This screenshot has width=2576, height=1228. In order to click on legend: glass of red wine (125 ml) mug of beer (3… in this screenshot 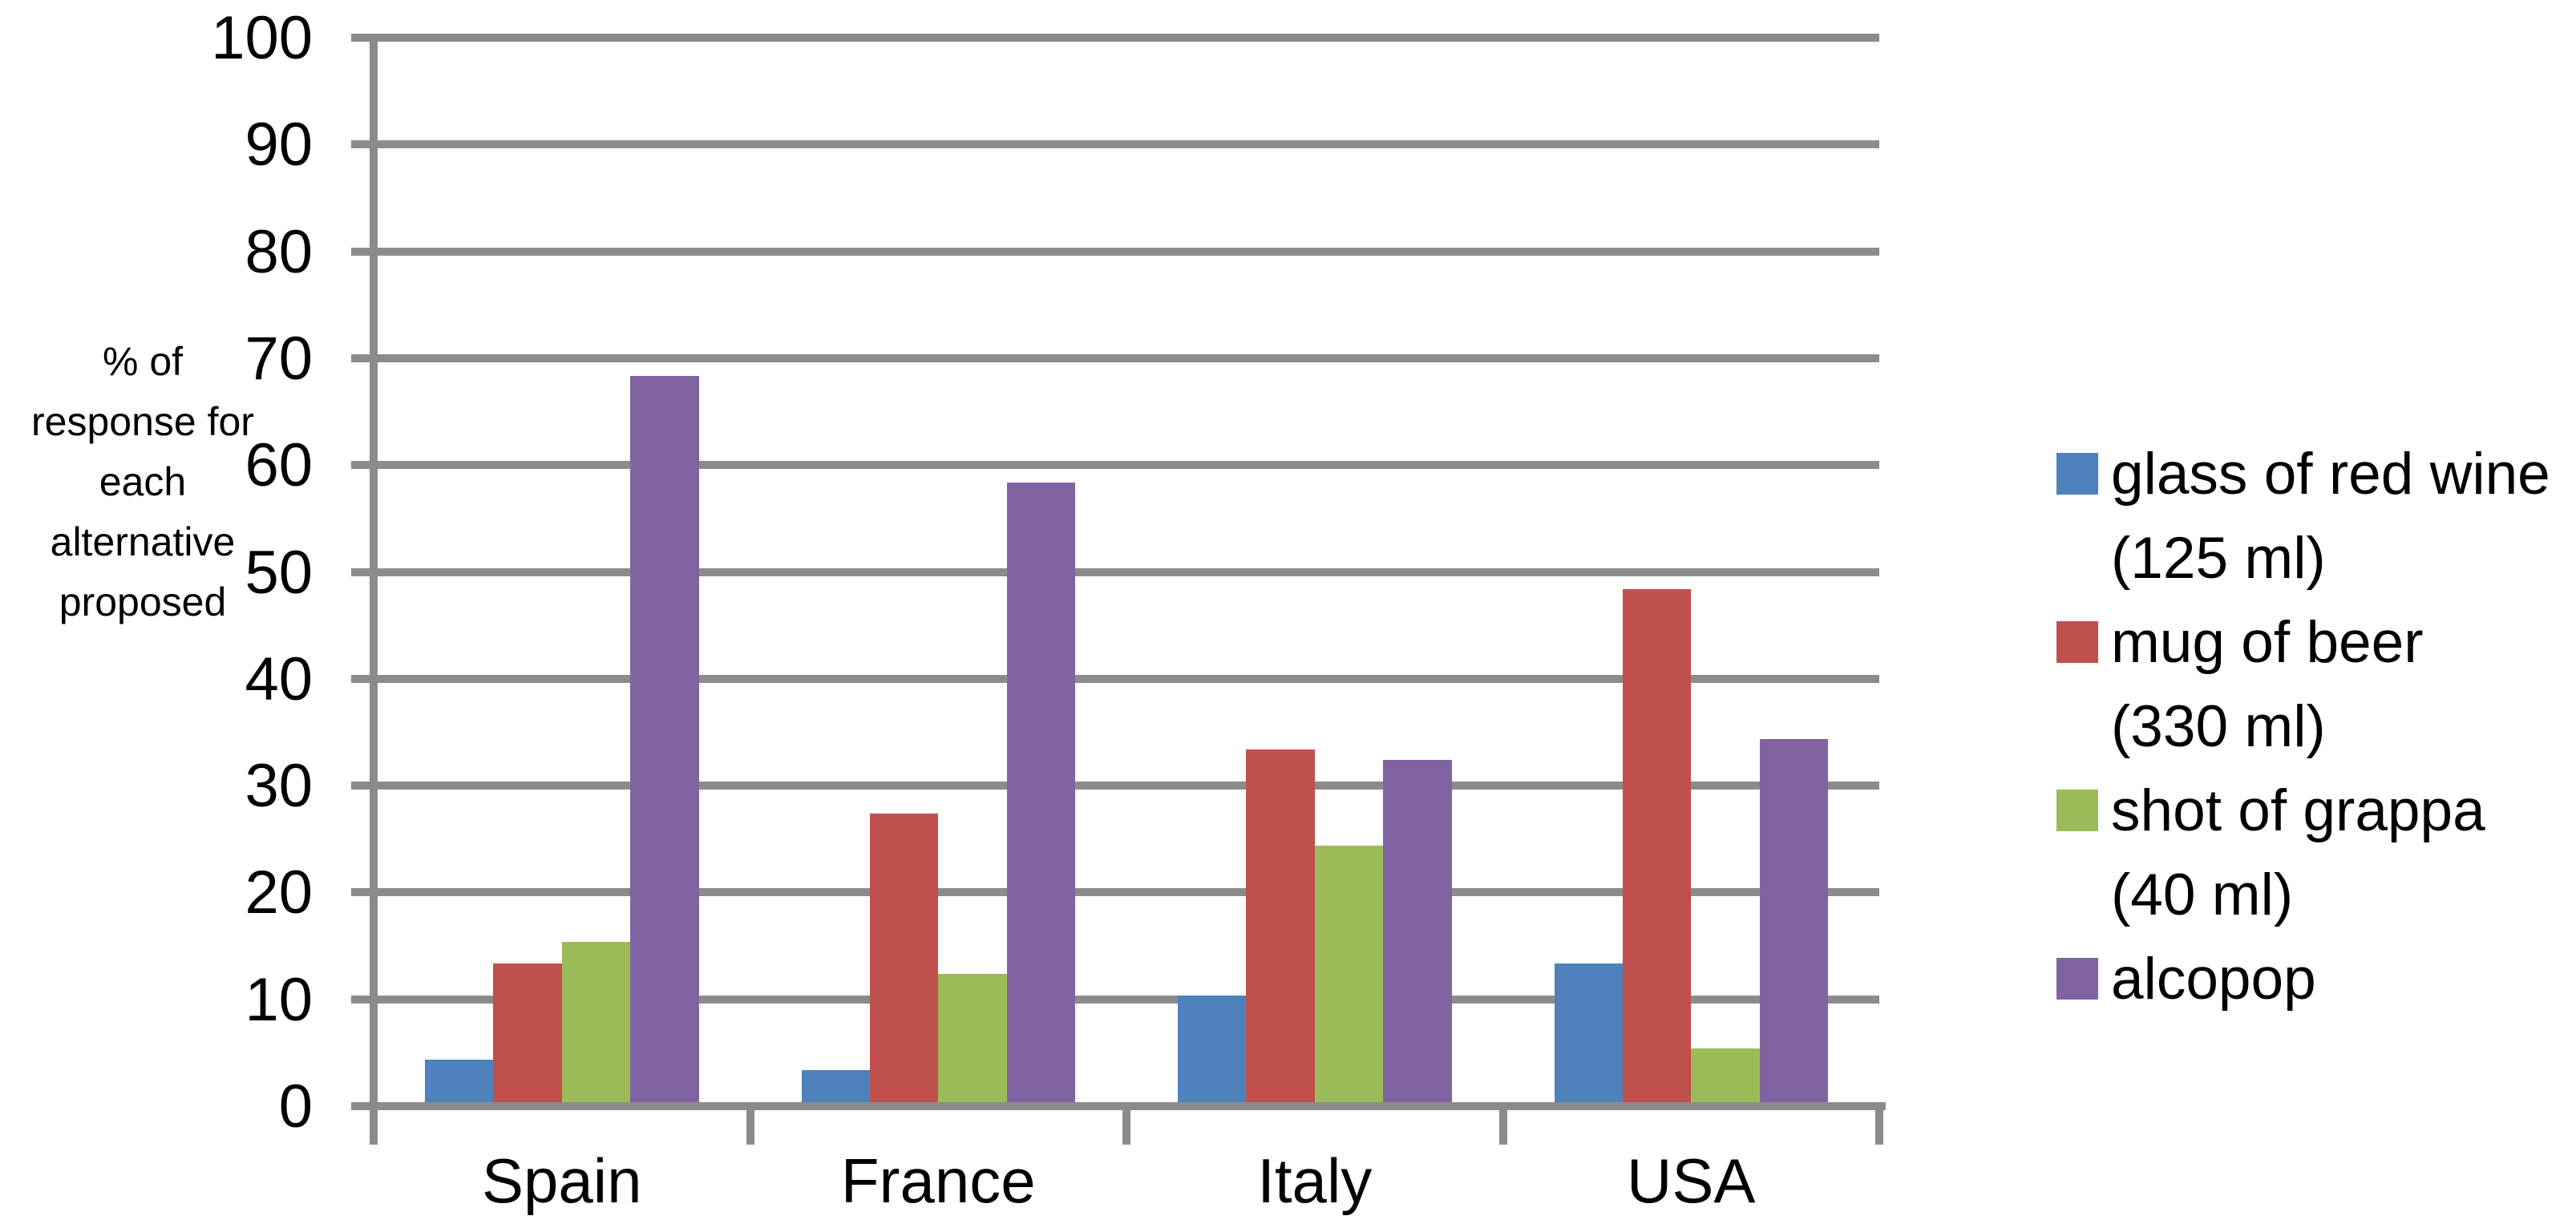, I will do `click(2303, 727)`.